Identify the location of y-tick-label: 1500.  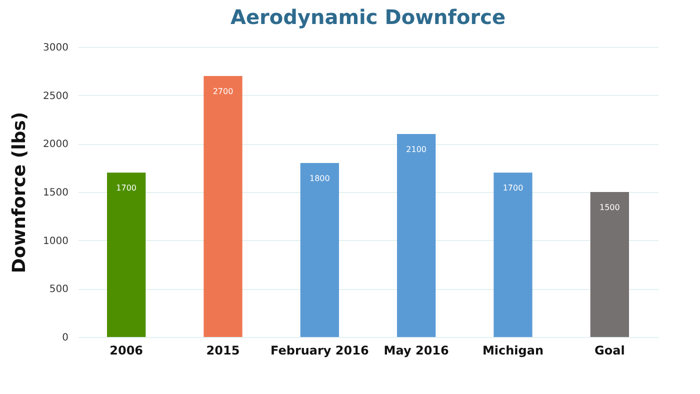
(55, 193).